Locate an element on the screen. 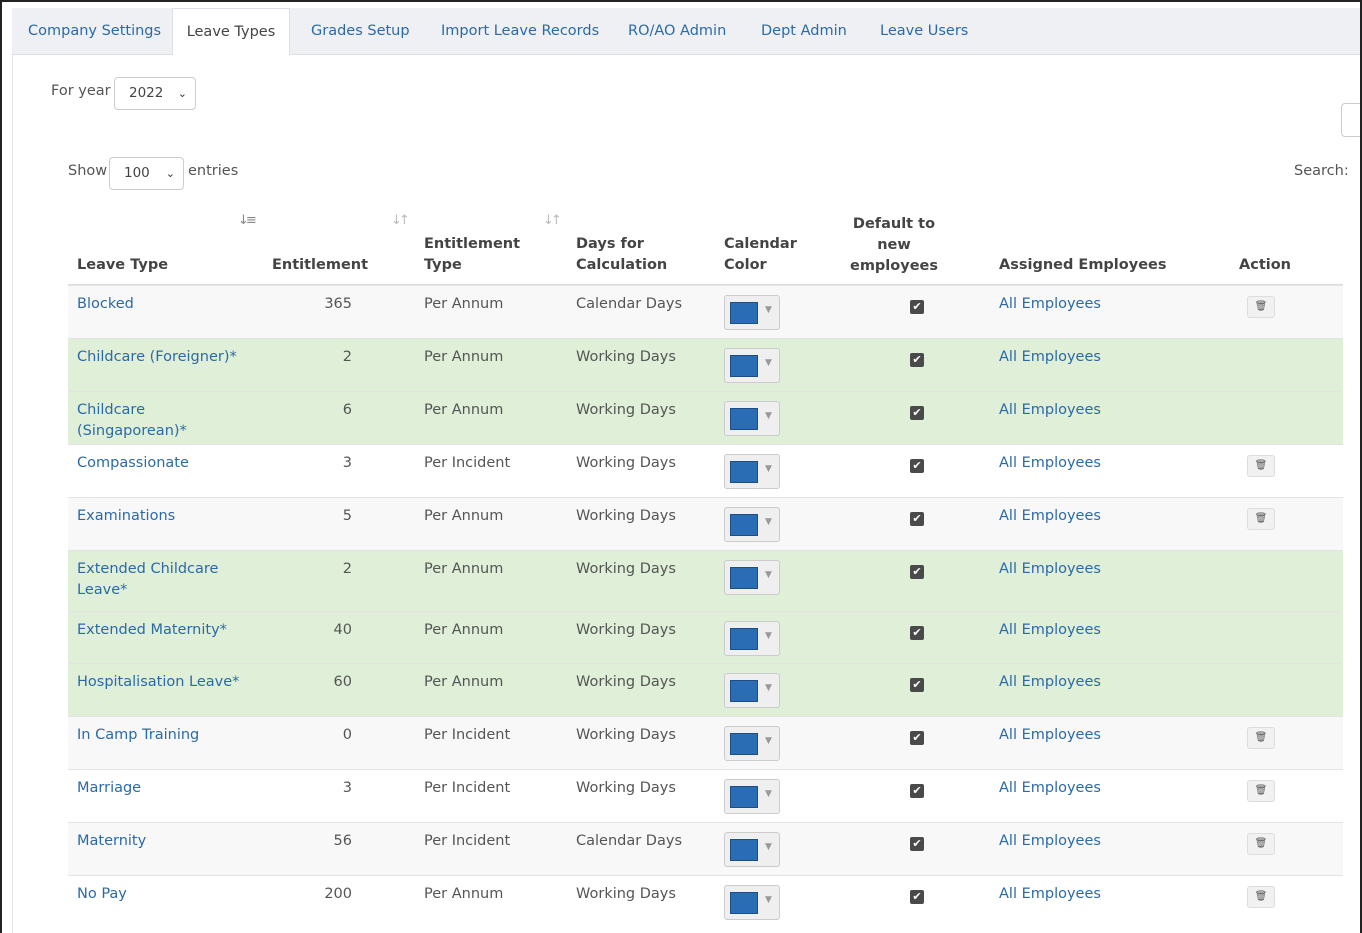  tab-dept-admin: Dept Admin is located at coordinates (804, 31).